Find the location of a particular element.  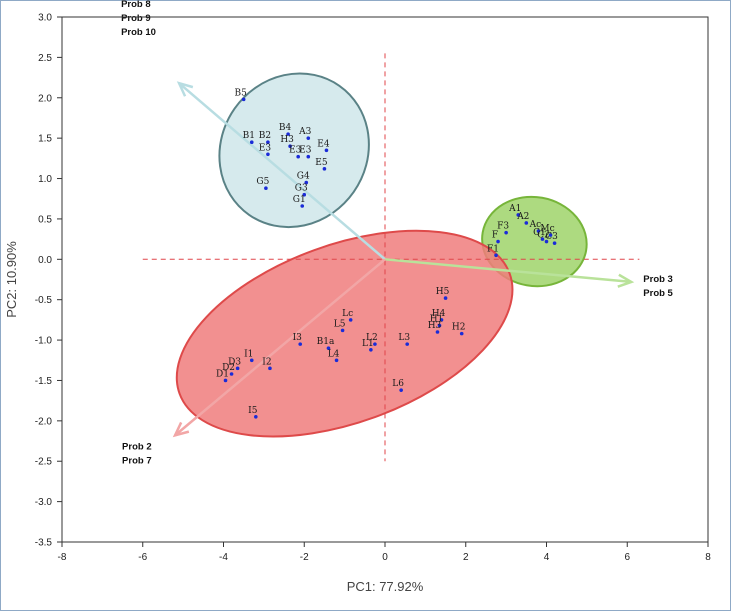

x-tick-label: -4 is located at coordinates (223, 557).